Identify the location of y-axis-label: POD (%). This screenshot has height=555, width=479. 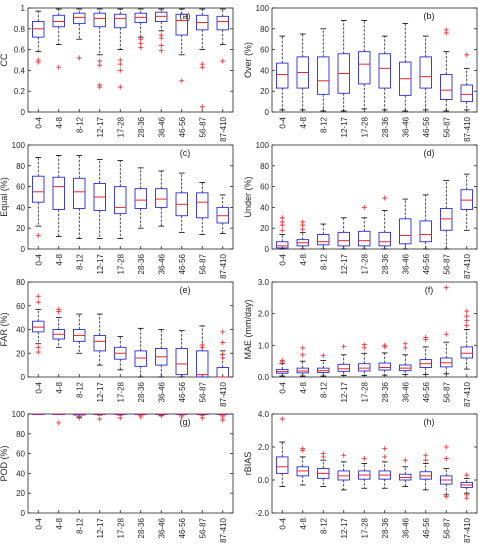
(4, 463).